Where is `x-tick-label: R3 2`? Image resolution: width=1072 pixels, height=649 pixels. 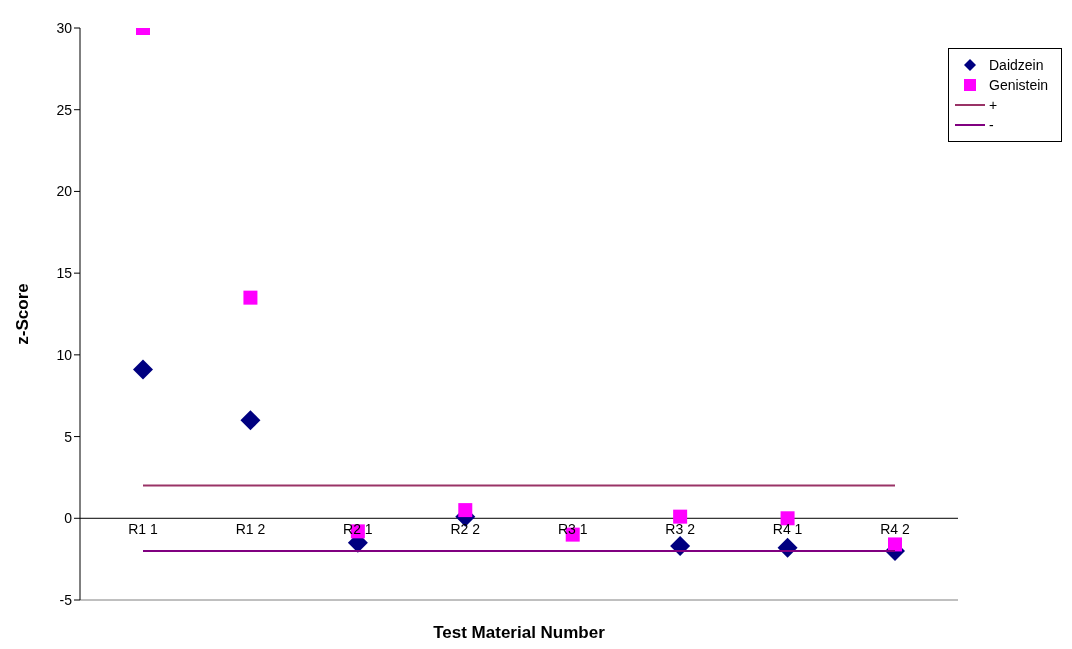
x-tick-label: R3 2 is located at coordinates (680, 529).